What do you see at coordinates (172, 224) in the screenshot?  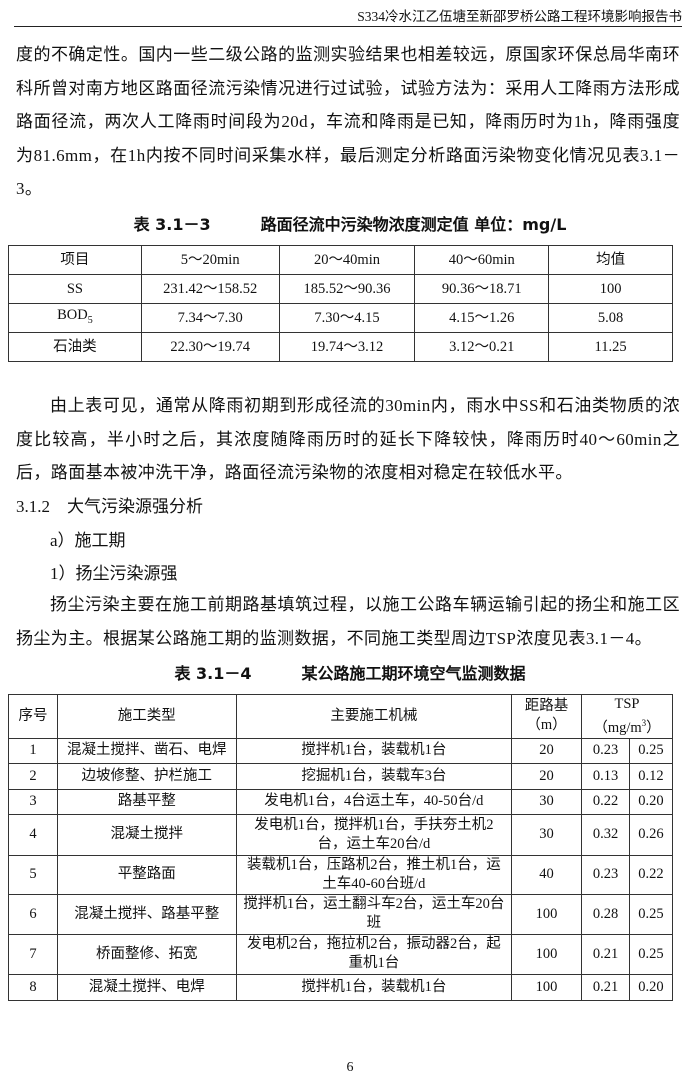 I see `table1-caption-number: 表 3.1－3` at bounding box center [172, 224].